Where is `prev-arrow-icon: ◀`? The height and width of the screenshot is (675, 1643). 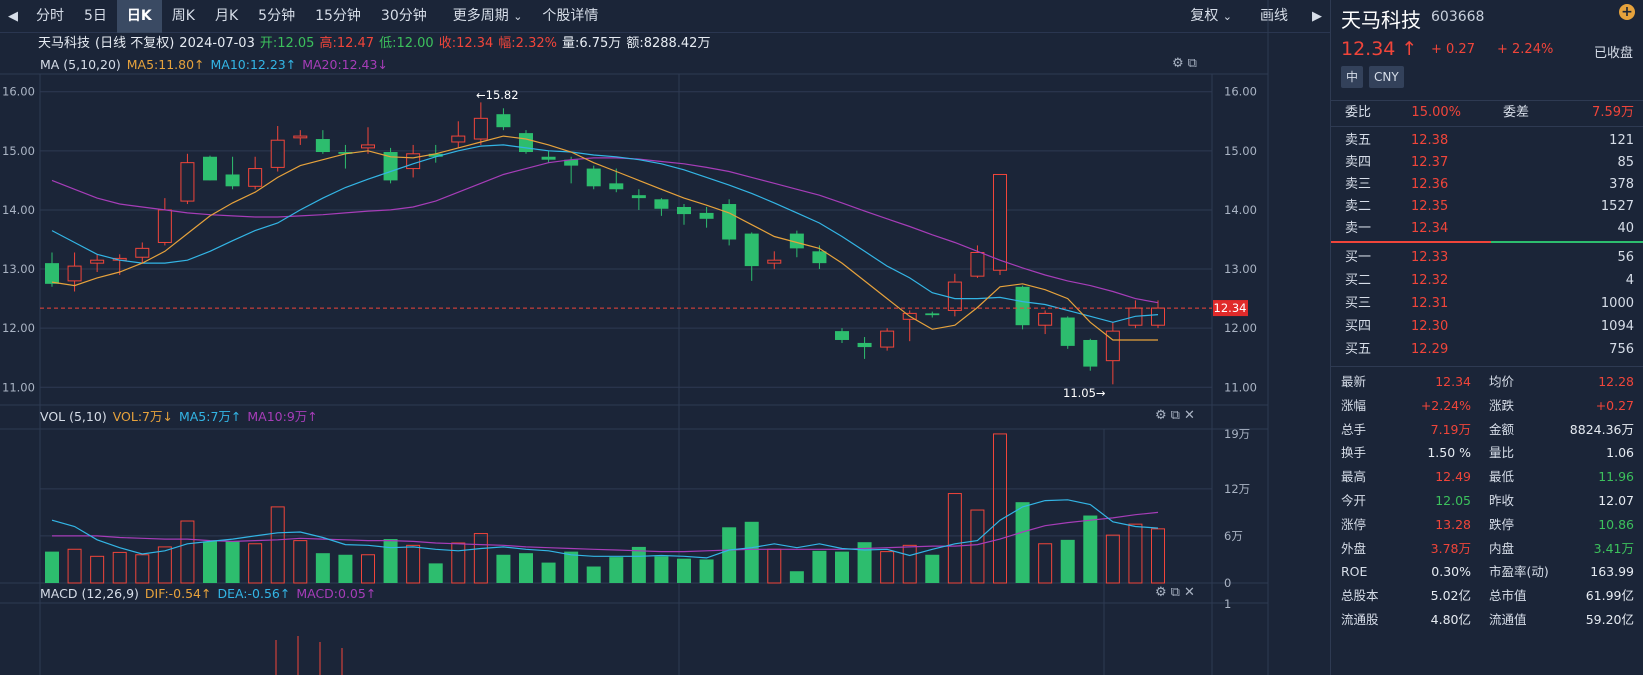 prev-arrow-icon: ◀ is located at coordinates (13, 16).